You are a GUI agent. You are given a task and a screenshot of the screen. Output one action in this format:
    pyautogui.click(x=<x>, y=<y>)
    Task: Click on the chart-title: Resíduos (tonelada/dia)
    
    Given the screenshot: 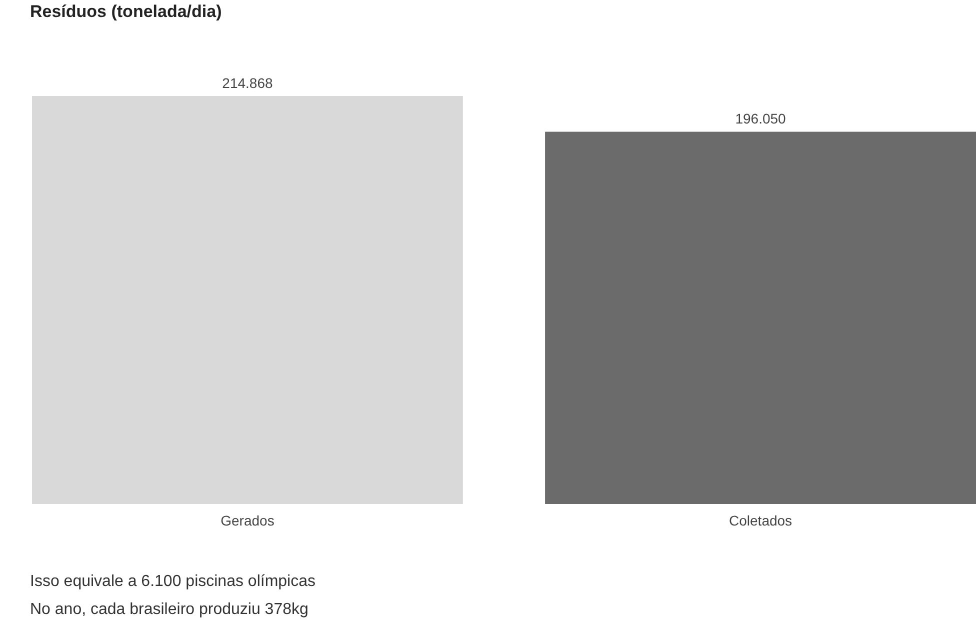 What is the action you would take?
    pyautogui.click(x=126, y=11)
    